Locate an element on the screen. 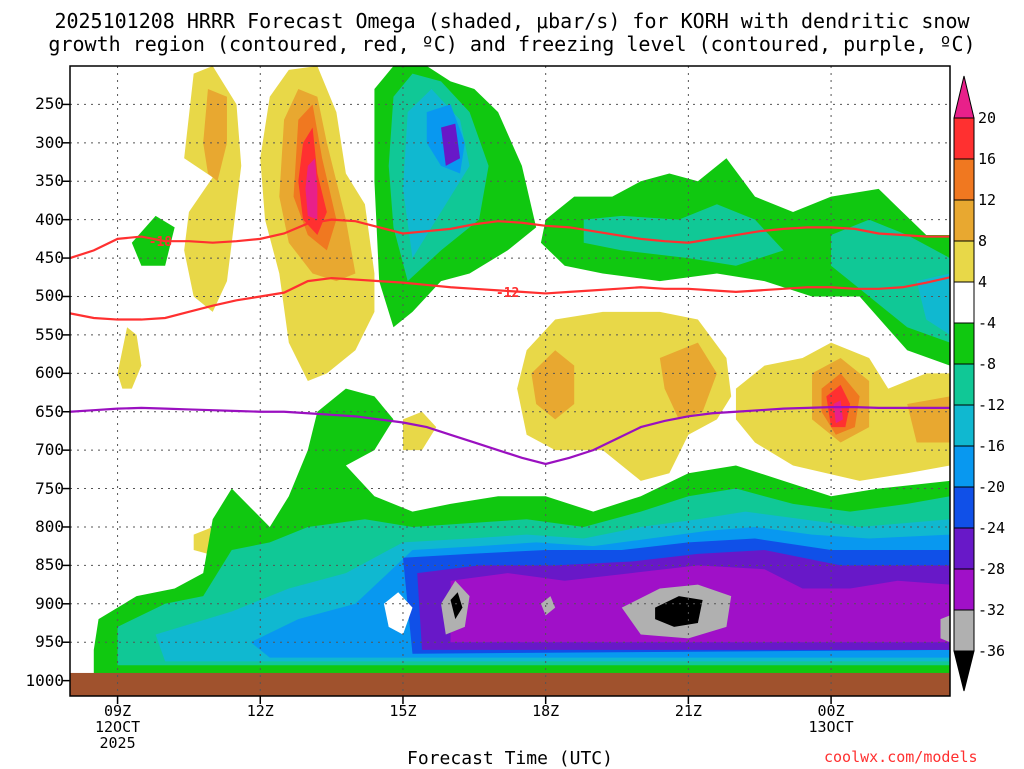  ground-band is located at coordinates (510, 684).